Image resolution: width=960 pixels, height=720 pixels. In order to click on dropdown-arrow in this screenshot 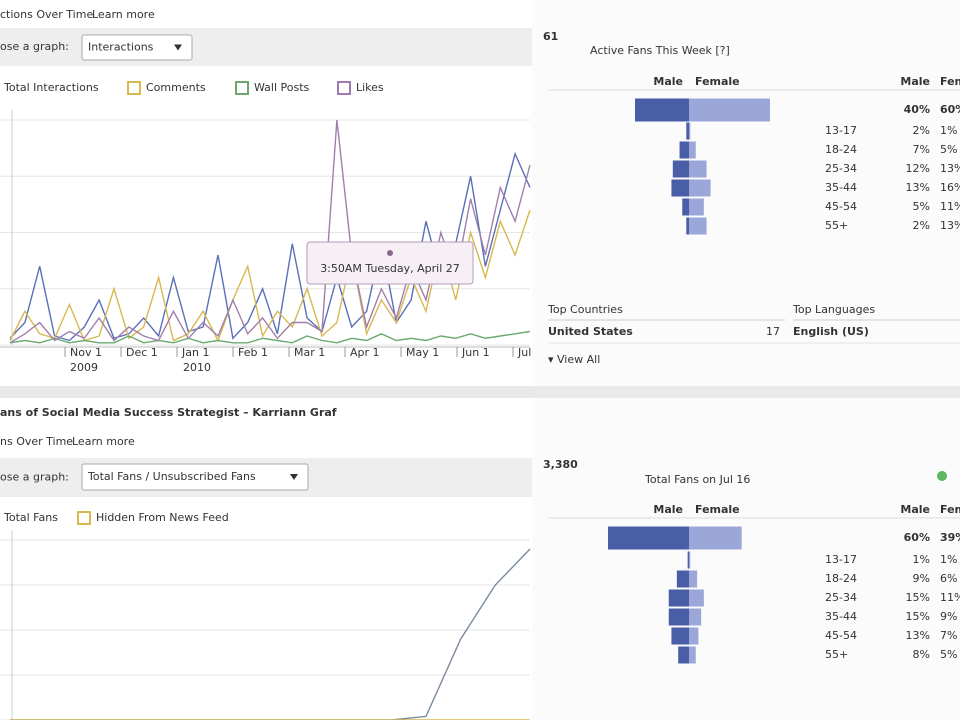, I will do `click(178, 47)`.